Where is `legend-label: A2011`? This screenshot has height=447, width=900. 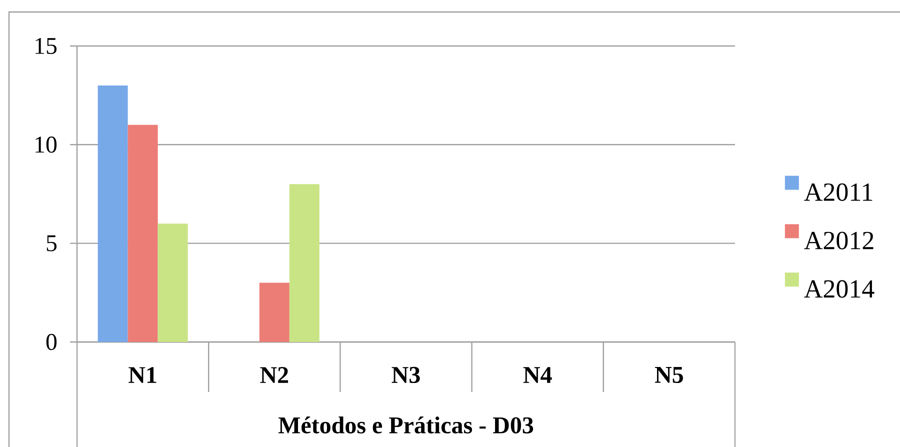
legend-label: A2011 is located at coordinates (838, 192).